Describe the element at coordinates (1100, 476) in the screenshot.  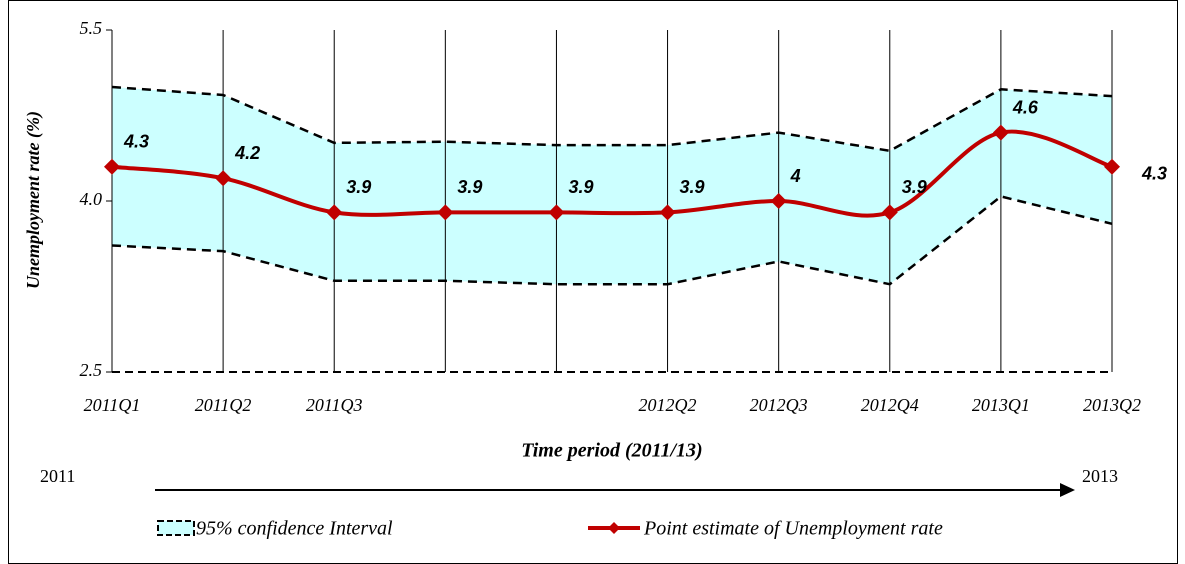
I see `timeline-end: 2013` at that location.